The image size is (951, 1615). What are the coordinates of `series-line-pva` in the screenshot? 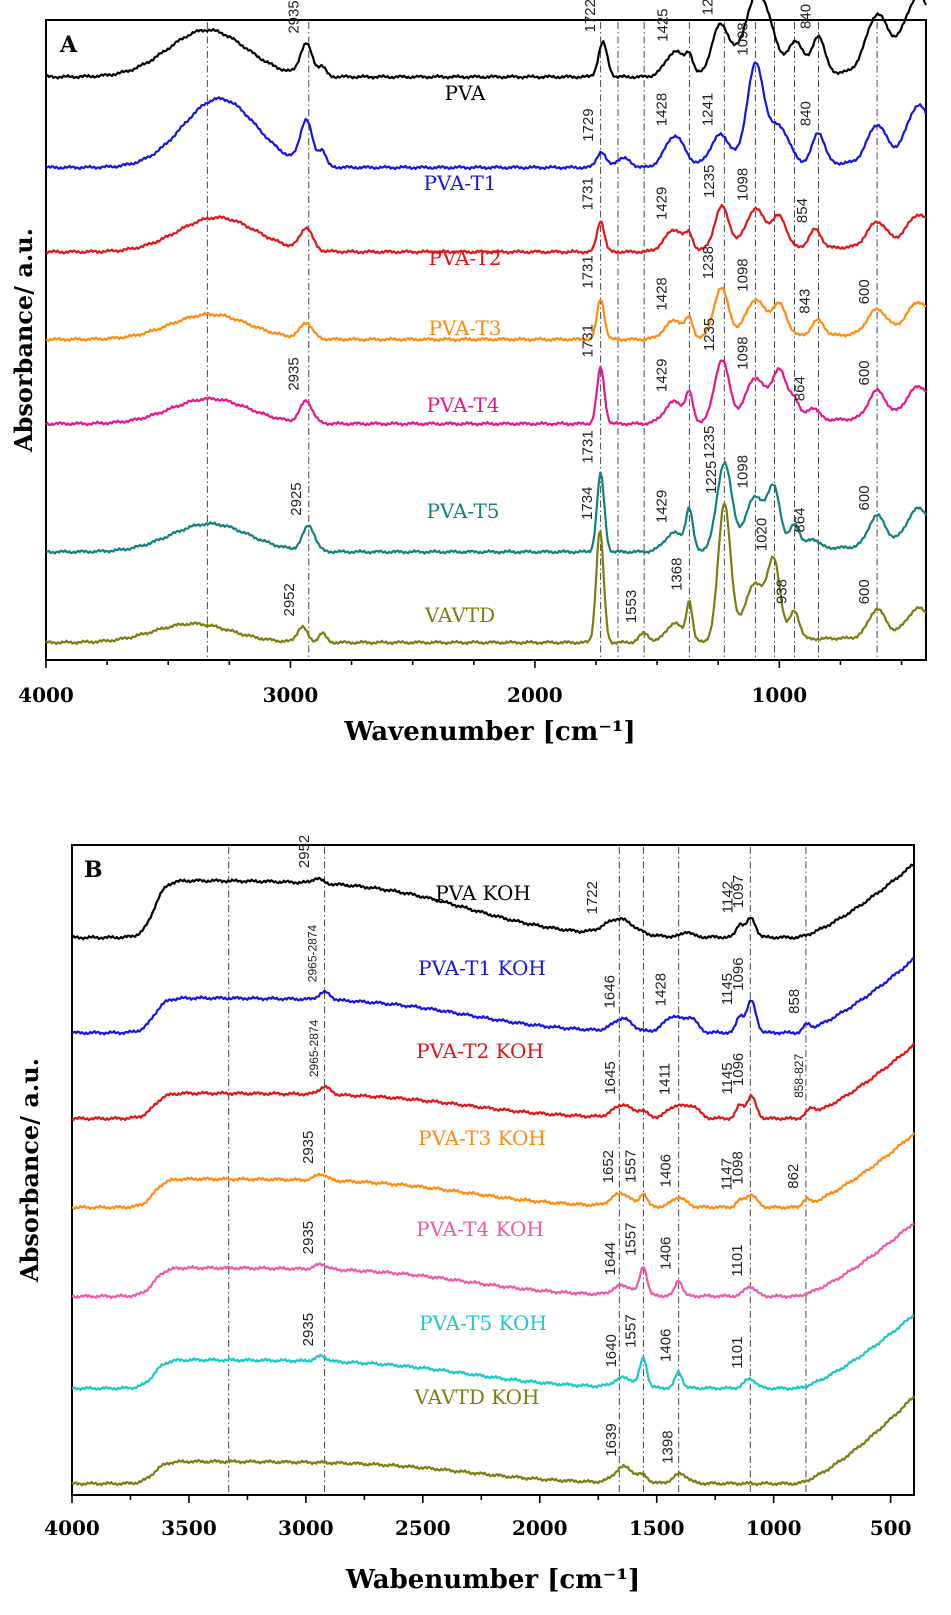 It's located at (486, 40).